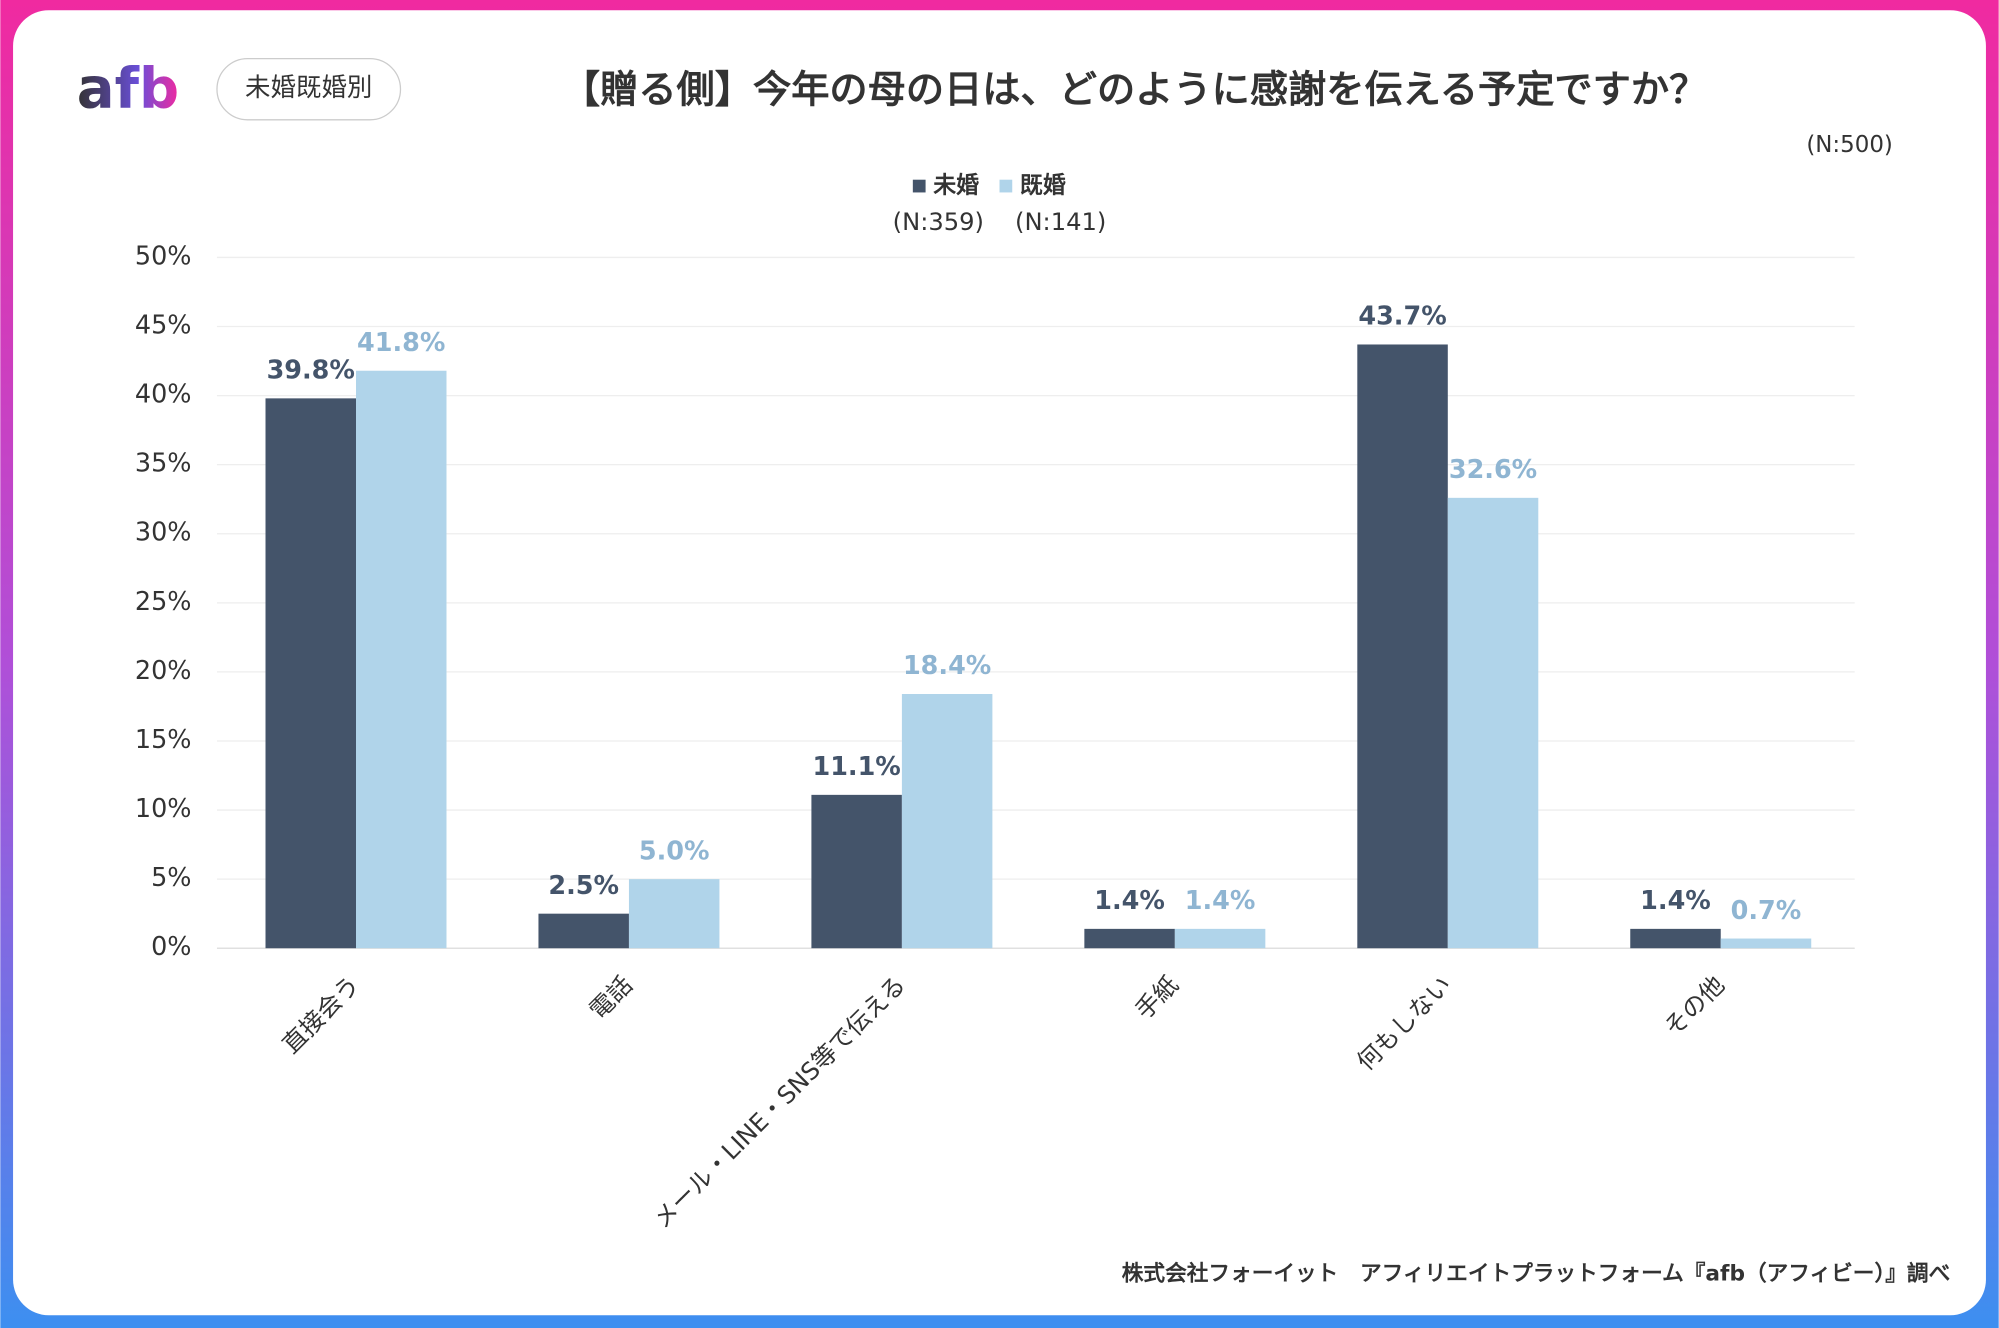 The height and width of the screenshot is (1328, 1999). Describe the element at coordinates (163, 740) in the screenshot. I see `y-tick-label: 15%` at that location.